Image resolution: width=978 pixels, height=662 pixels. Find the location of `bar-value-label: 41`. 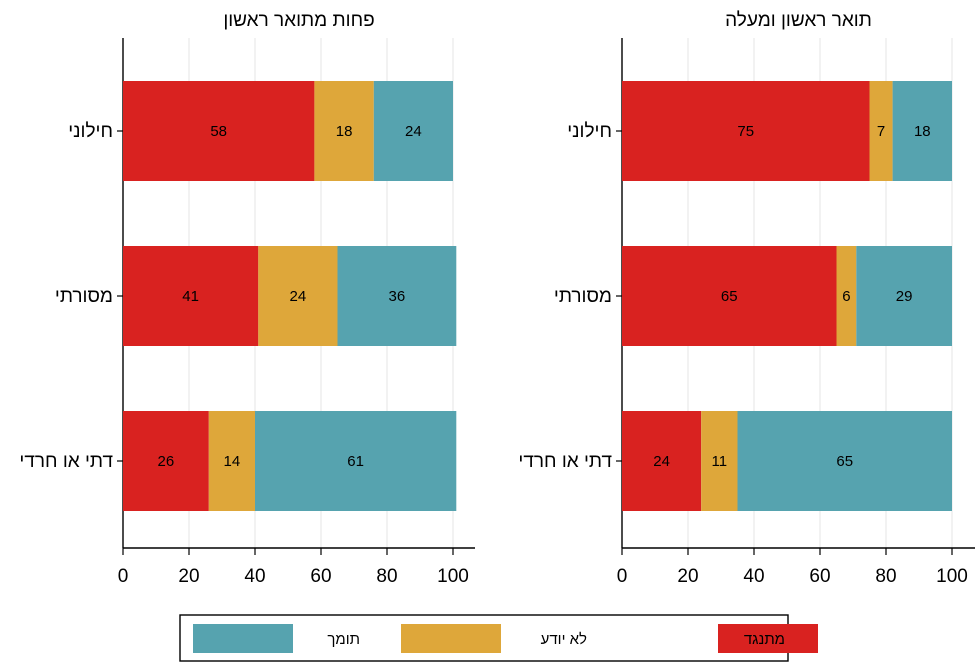

bar-value-label: 41 is located at coordinates (190, 296).